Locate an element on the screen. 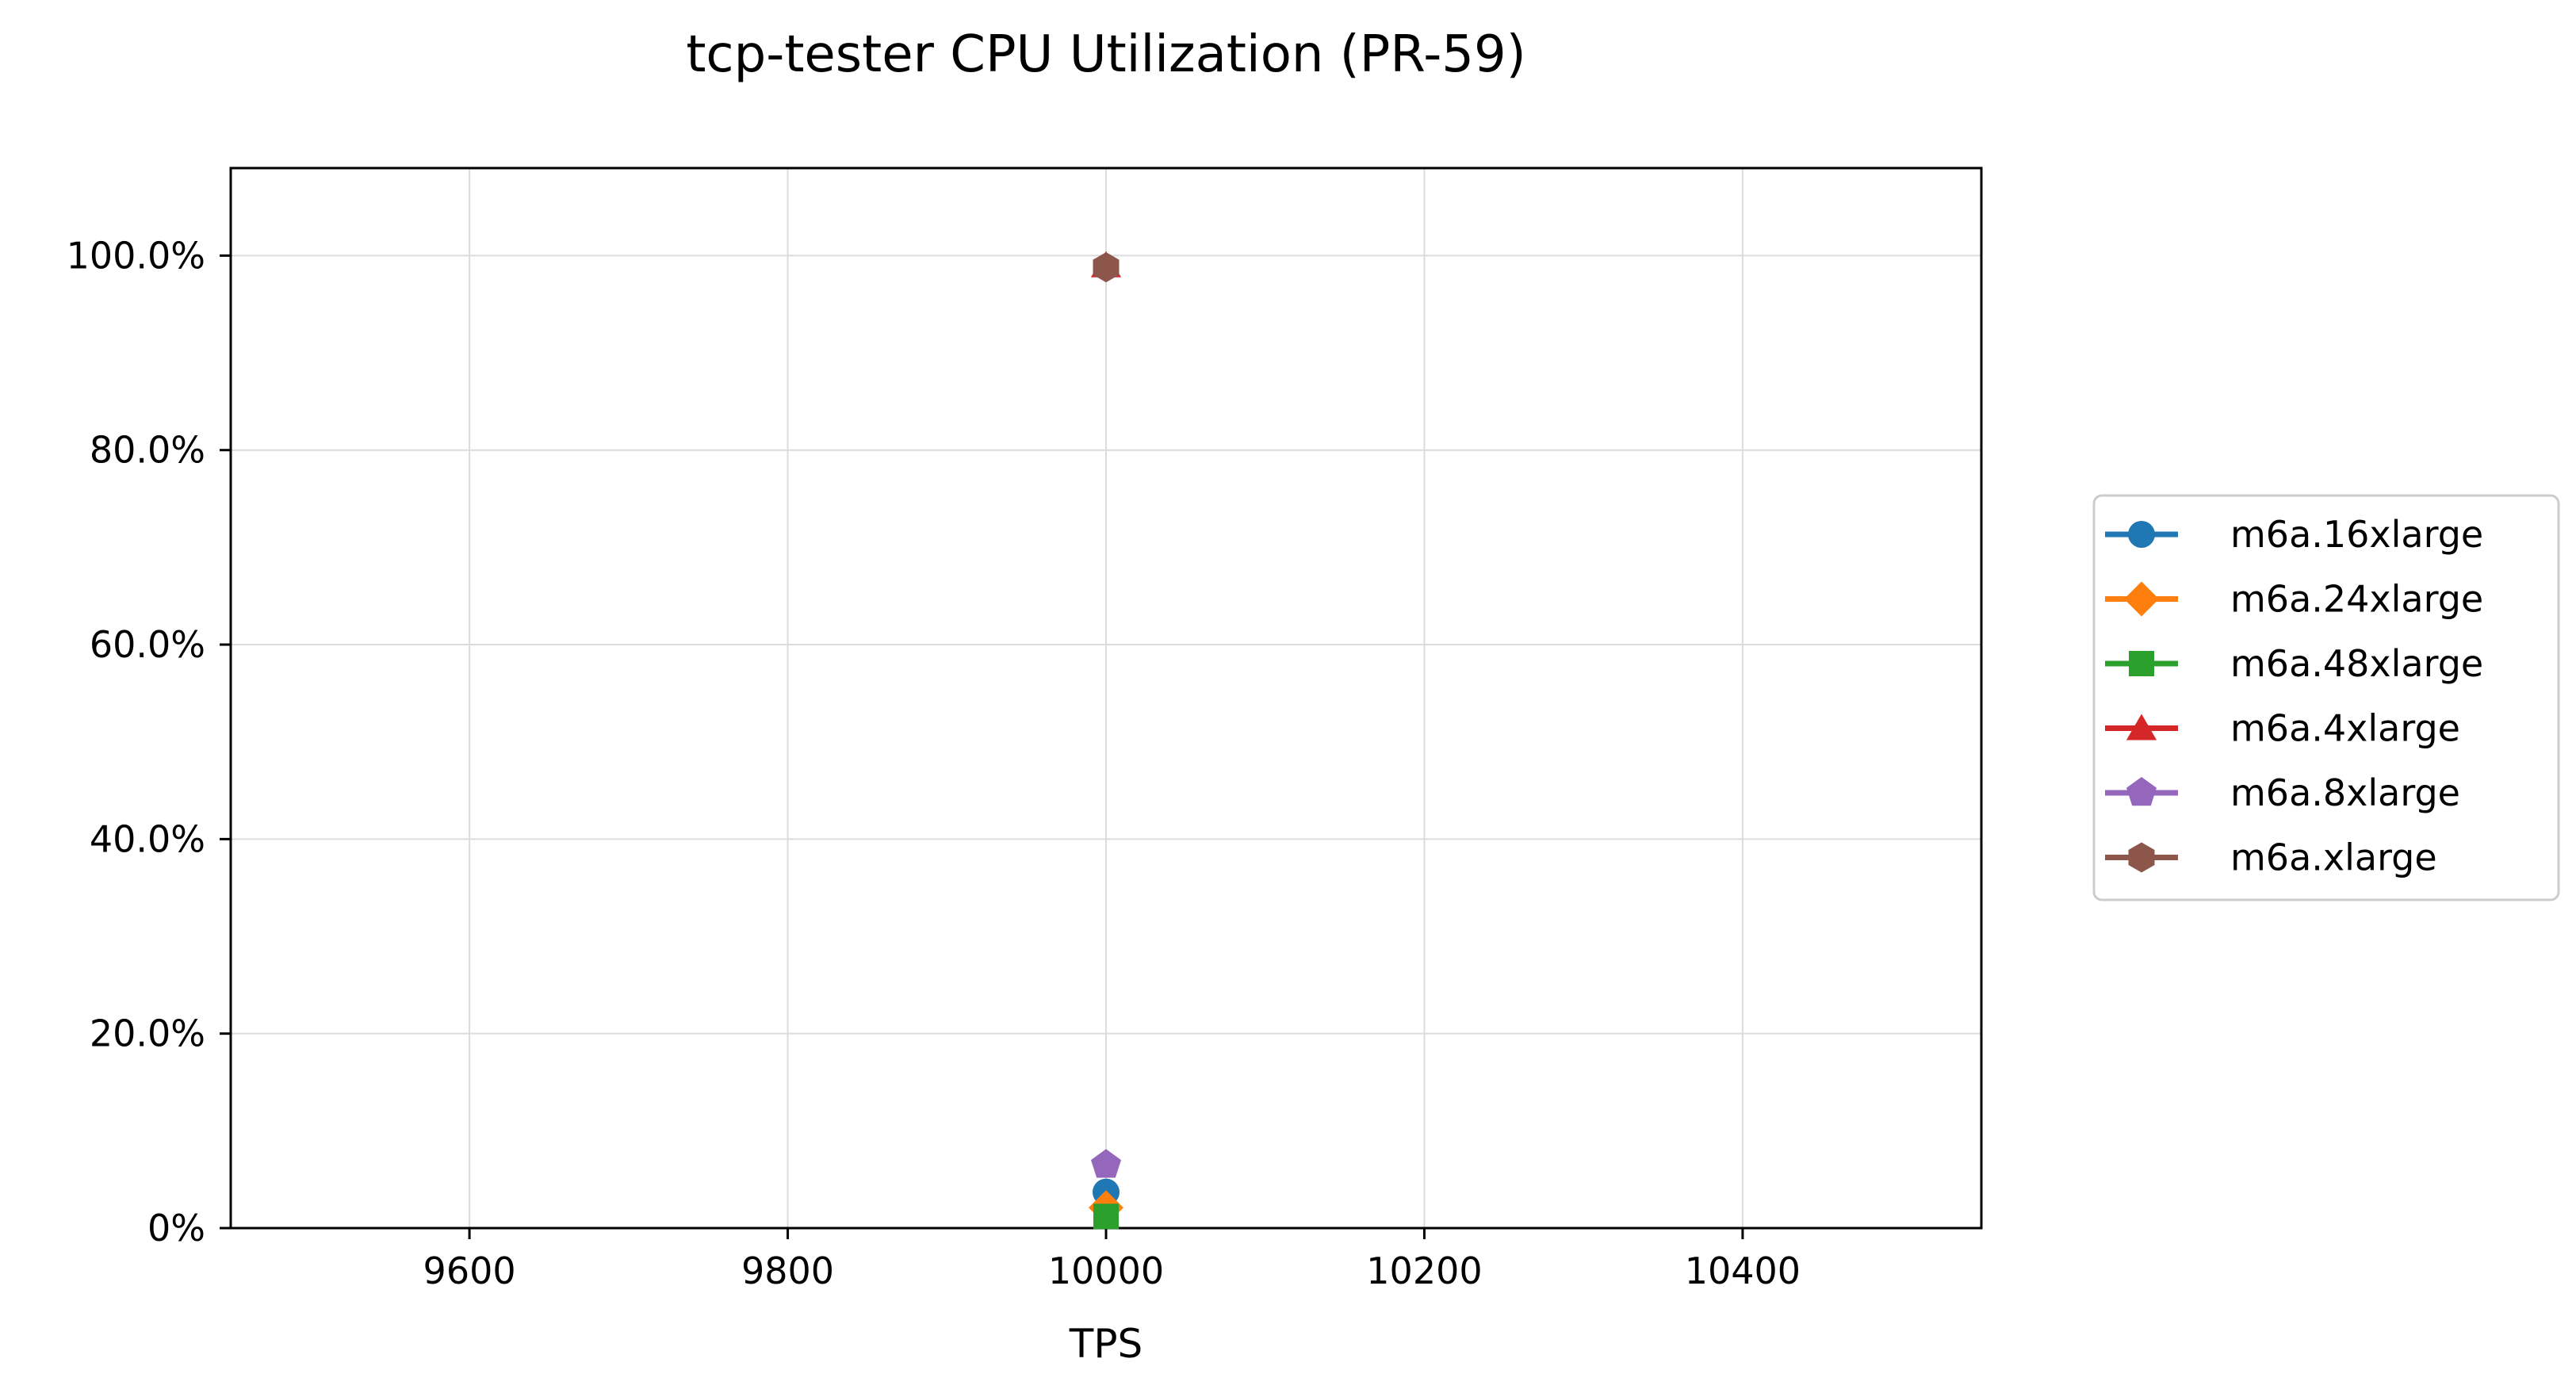  legend-entry: m6a.8xlarge is located at coordinates (2282, 792).